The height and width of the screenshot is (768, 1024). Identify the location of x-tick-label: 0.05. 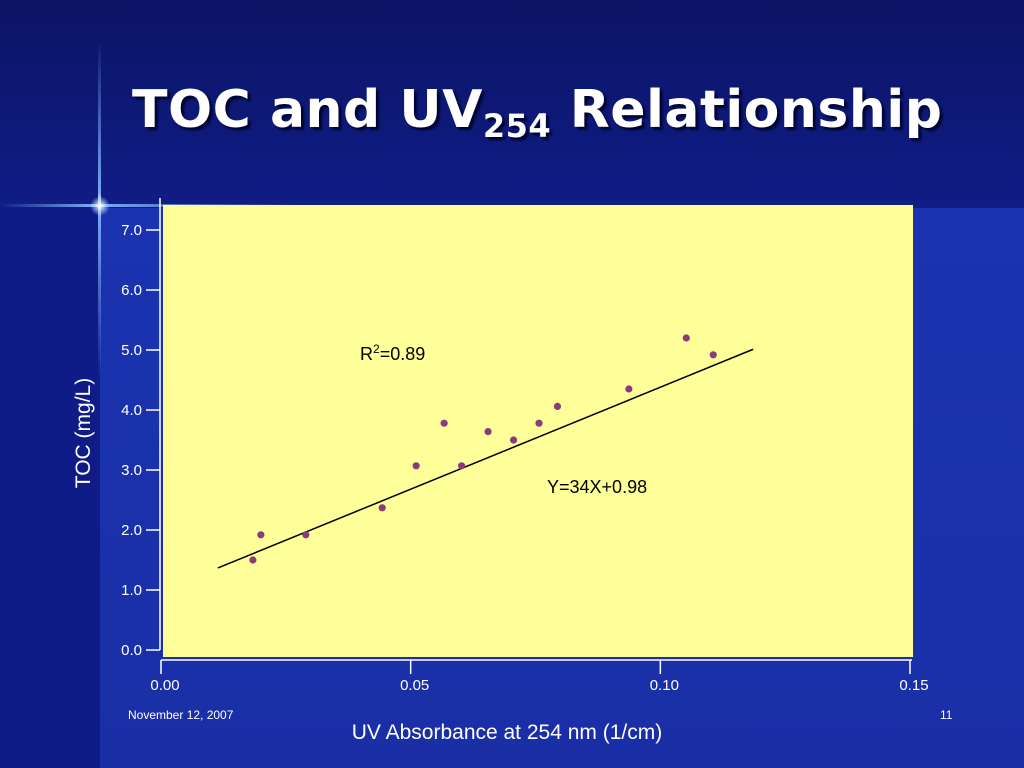
(414, 685).